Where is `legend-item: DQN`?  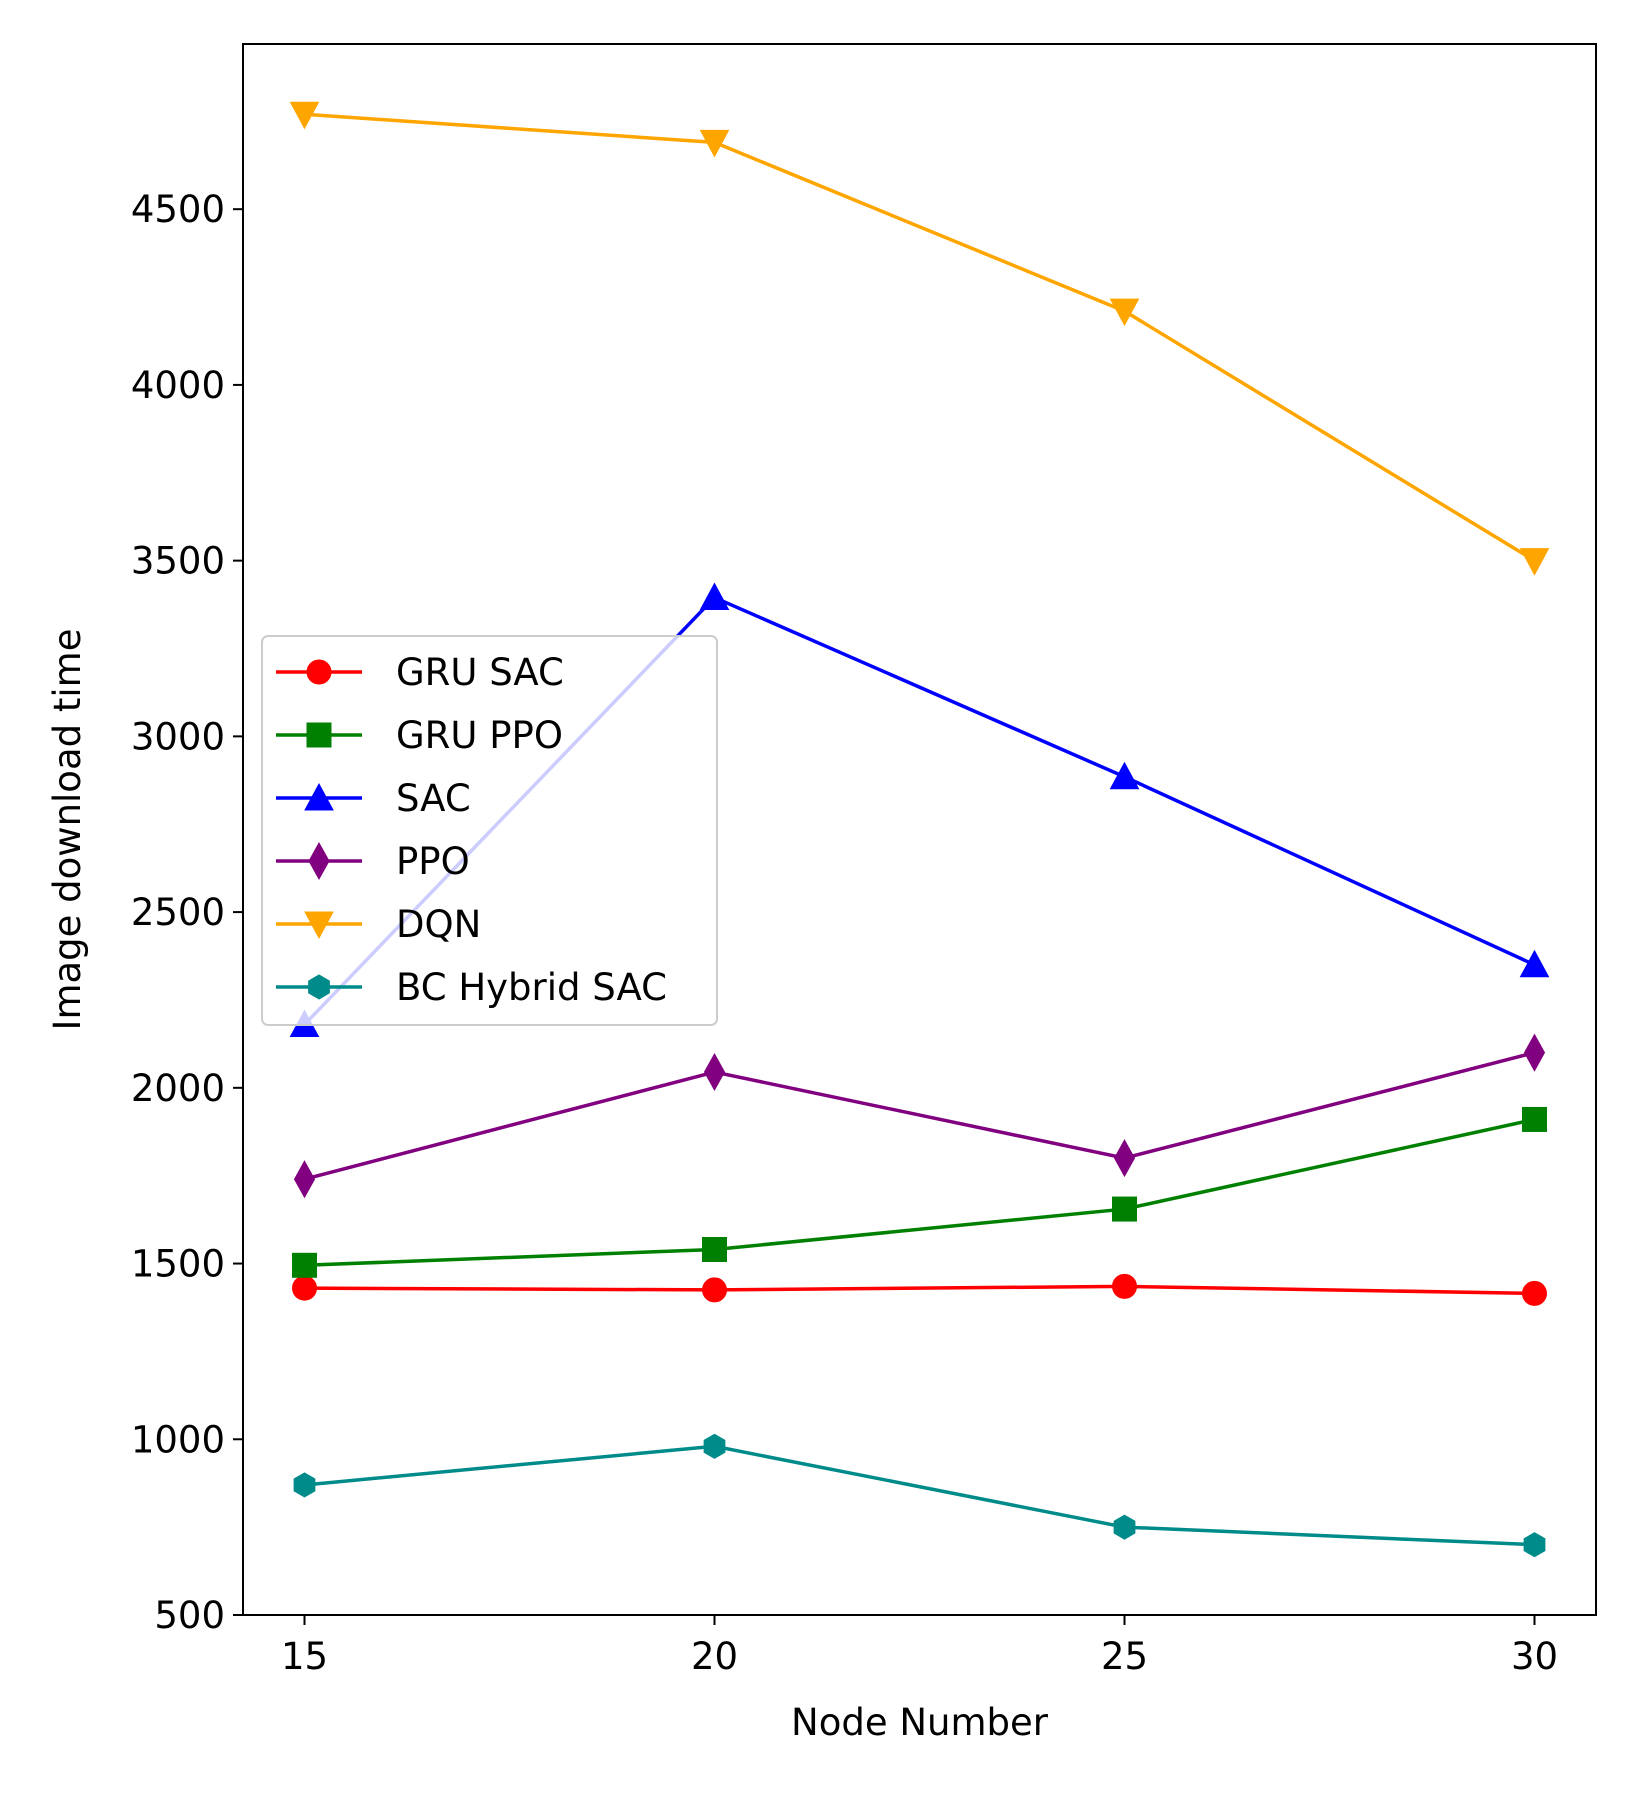
legend-item: DQN is located at coordinates (378, 924).